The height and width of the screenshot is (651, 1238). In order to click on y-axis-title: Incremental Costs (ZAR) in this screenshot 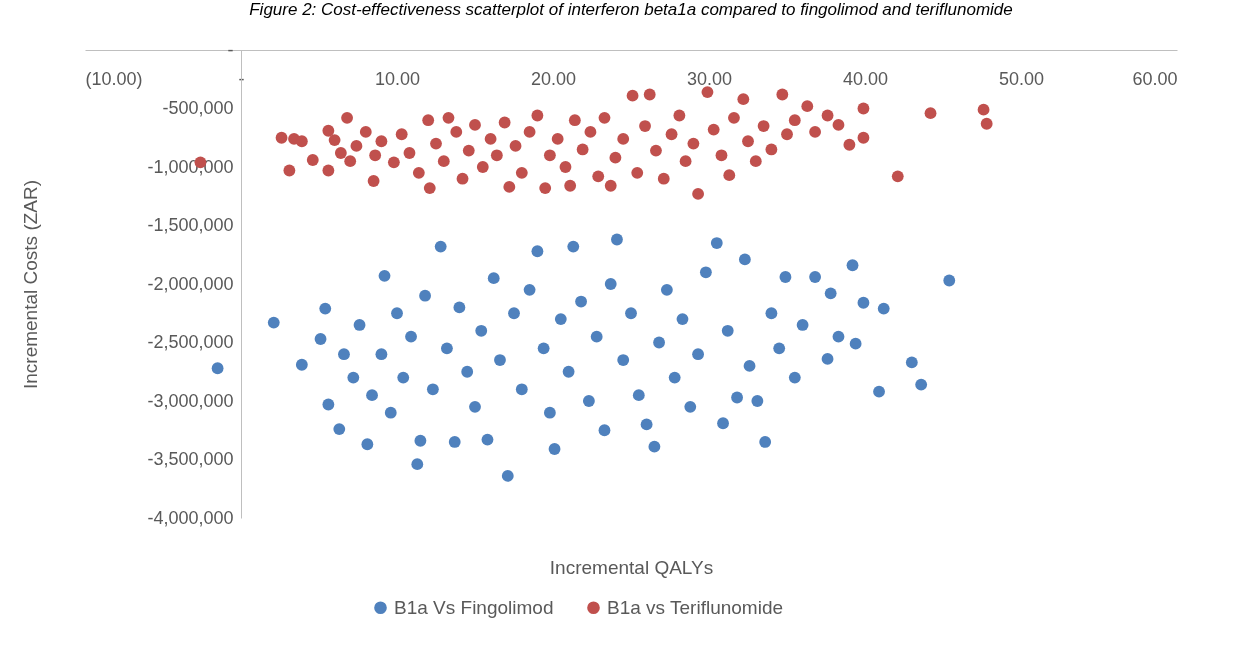, I will do `click(30, 284)`.